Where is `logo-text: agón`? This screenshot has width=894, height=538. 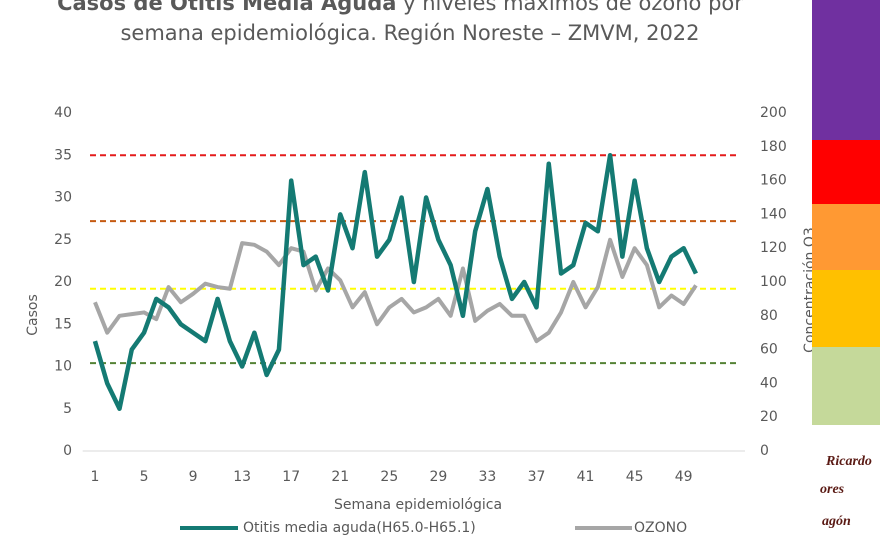
logo-text: agón is located at coordinates (836, 521).